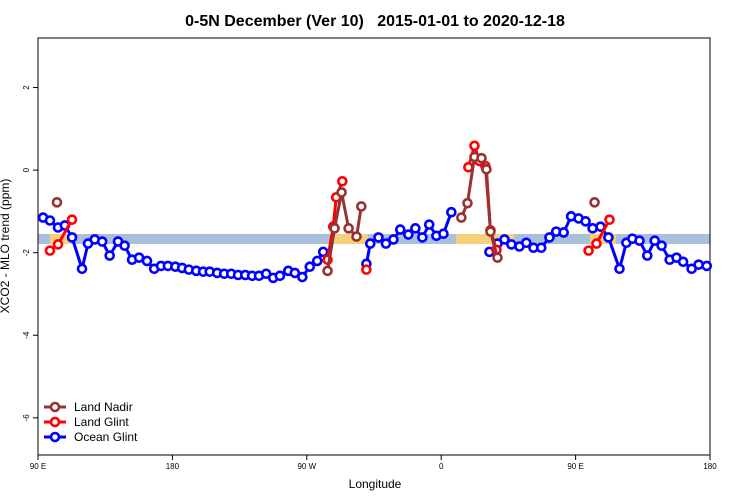 The image size is (750, 500). I want to click on x-tick-label: 0, so click(441, 466).